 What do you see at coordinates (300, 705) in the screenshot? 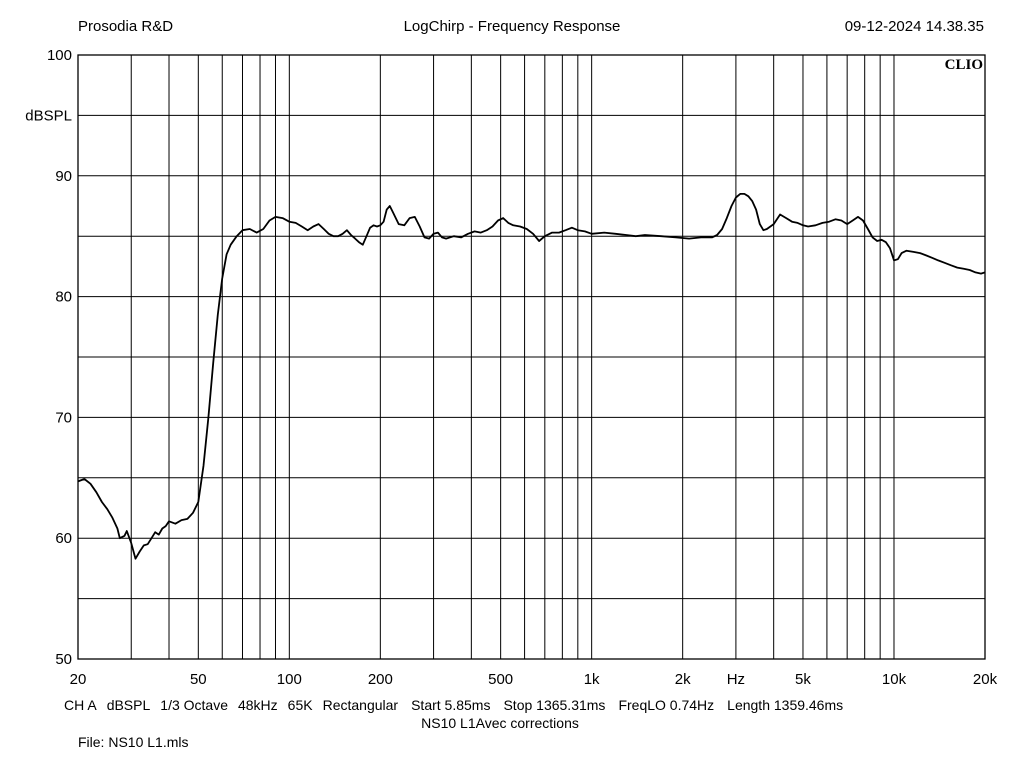
I see `info-item: 65K` at bounding box center [300, 705].